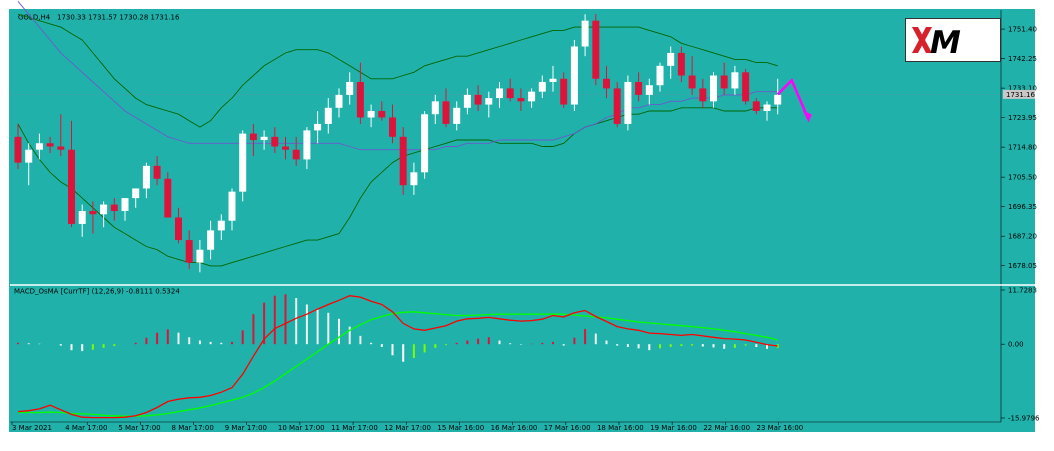 This screenshot has width=1054, height=451. What do you see at coordinates (1016, 345) in the screenshot?
I see `osc-tick-label: 0.00` at bounding box center [1016, 345].